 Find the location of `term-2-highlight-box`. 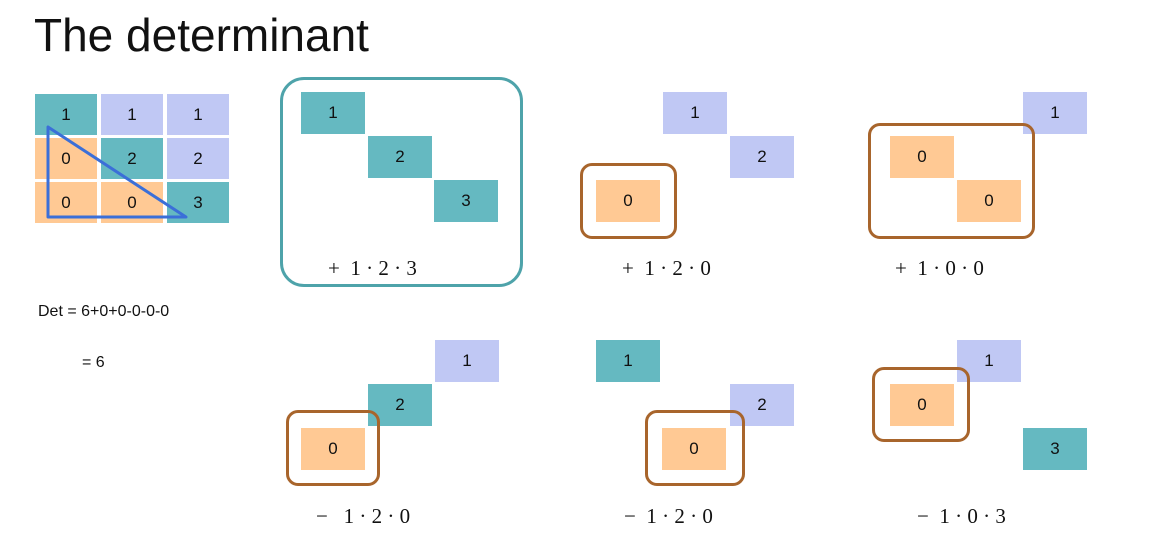

term-2-highlight-box is located at coordinates (628, 201).